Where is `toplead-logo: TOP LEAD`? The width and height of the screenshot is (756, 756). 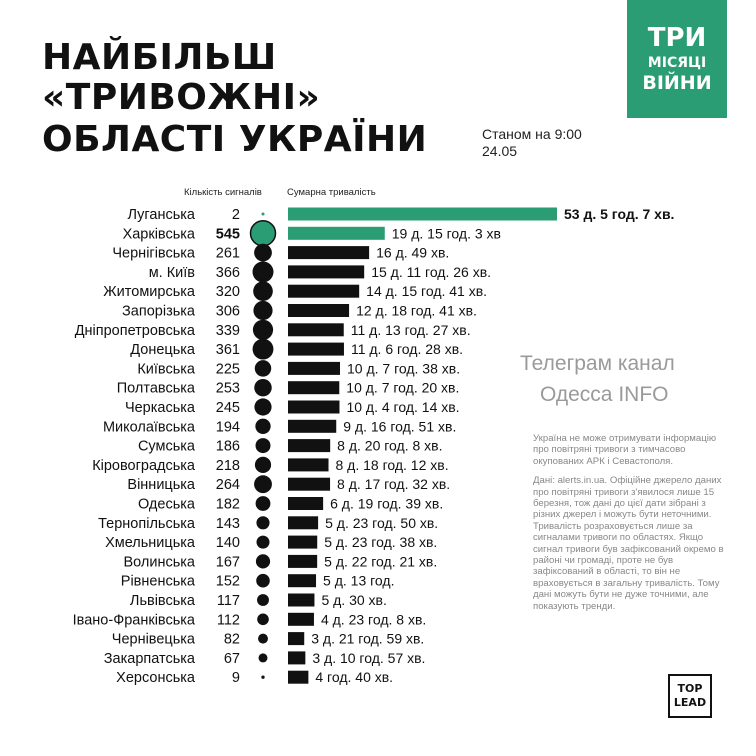
toplead-logo: TOP LEAD is located at coordinates (690, 696).